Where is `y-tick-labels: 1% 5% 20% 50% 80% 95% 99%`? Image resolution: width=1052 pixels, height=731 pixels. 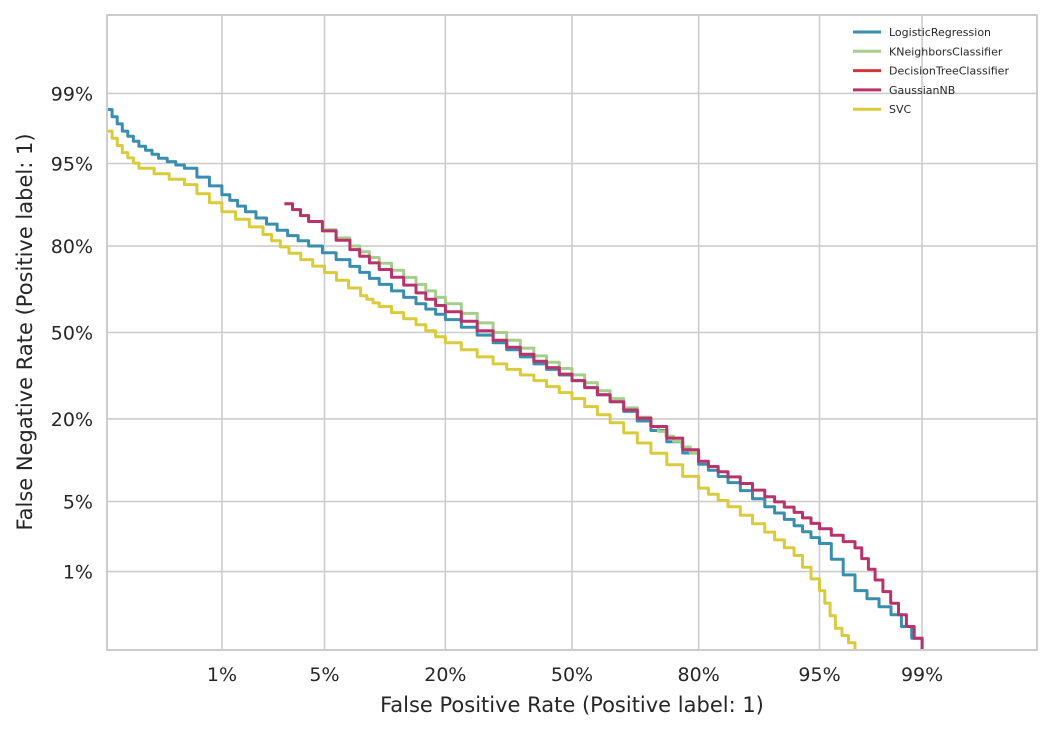 y-tick-labels: 1% 5% 20% 50% 80% 95% 99% is located at coordinates (72, 333).